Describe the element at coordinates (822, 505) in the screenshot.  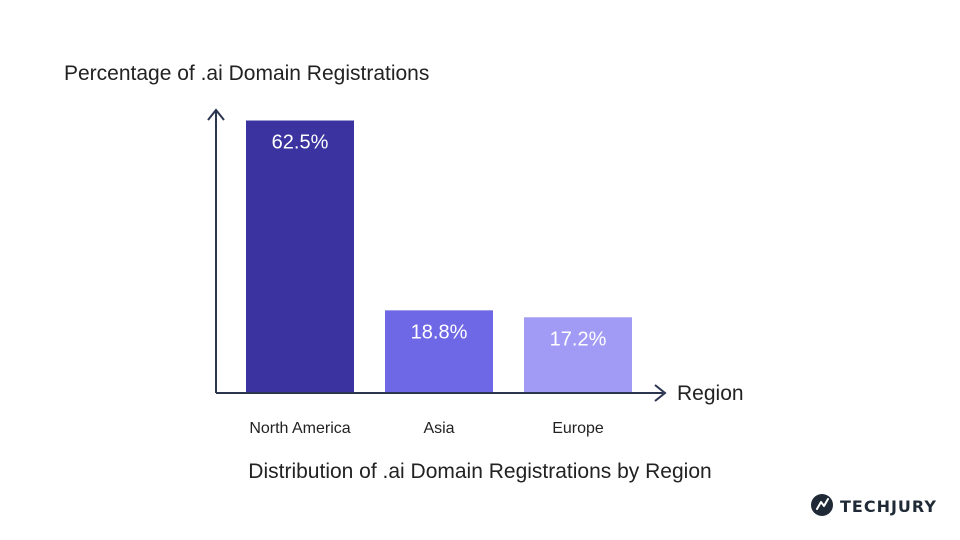
I see `techjury-logo-icon` at that location.